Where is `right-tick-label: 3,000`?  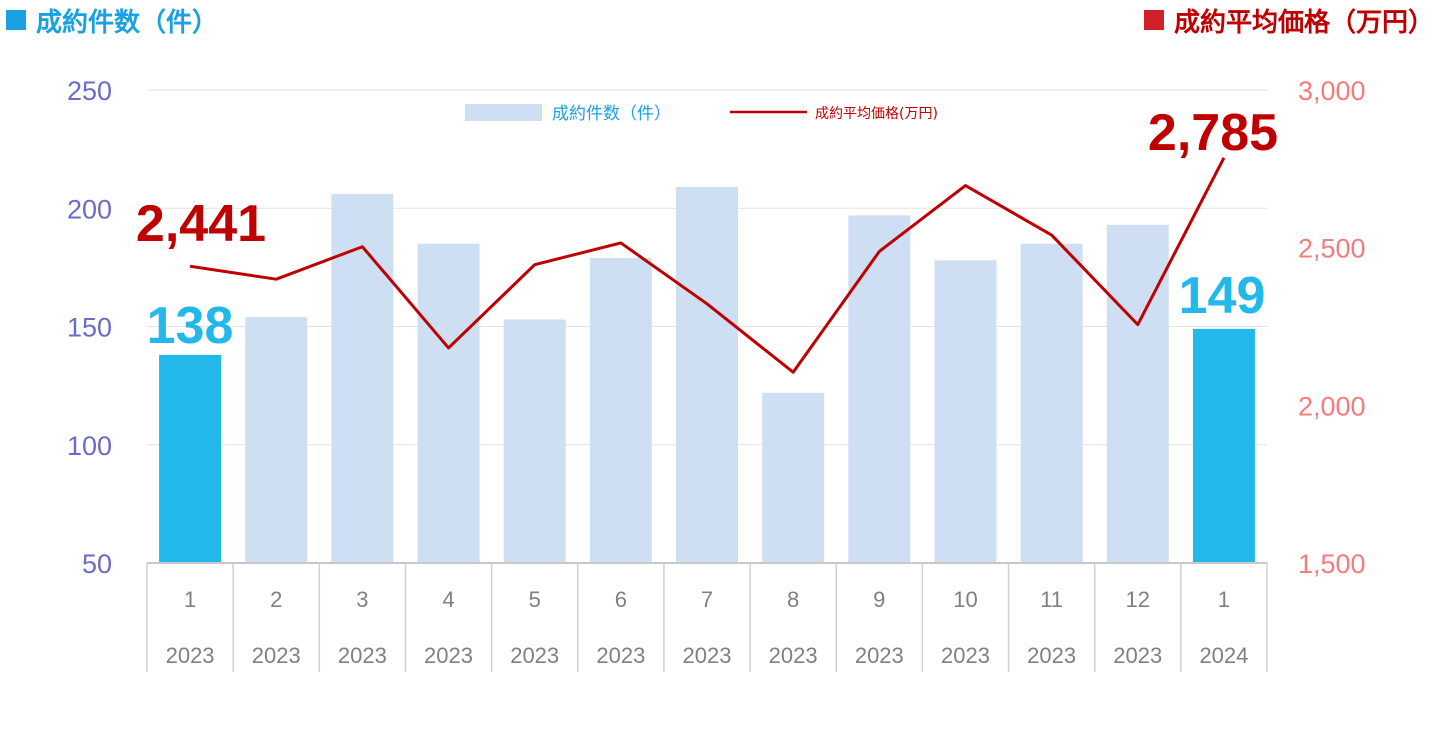
right-tick-label: 3,000 is located at coordinates (1332, 91).